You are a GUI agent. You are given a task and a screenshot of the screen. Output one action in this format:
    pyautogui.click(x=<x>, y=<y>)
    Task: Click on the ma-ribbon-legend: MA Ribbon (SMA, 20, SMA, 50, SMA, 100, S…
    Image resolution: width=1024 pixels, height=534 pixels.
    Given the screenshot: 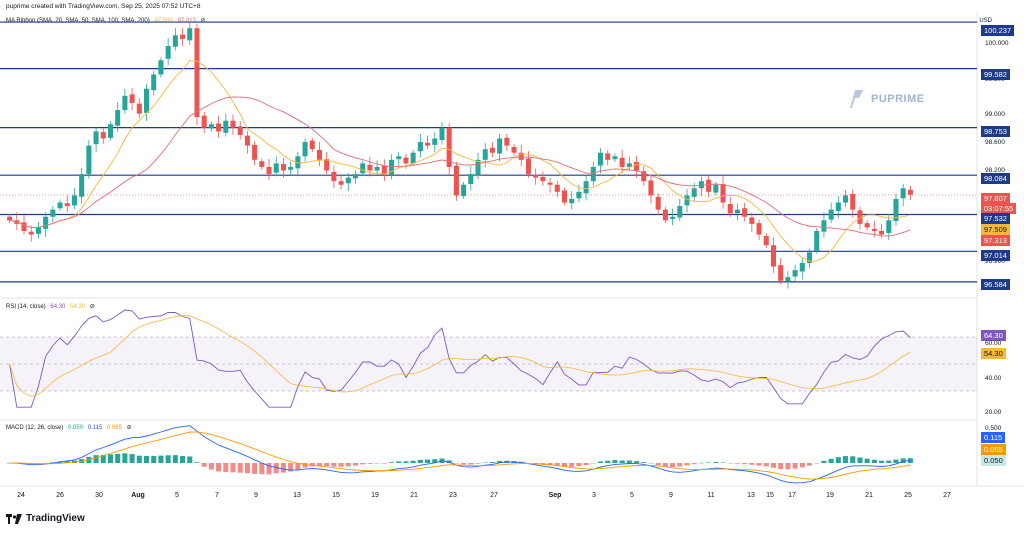 What is the action you would take?
    pyautogui.click(x=106, y=20)
    